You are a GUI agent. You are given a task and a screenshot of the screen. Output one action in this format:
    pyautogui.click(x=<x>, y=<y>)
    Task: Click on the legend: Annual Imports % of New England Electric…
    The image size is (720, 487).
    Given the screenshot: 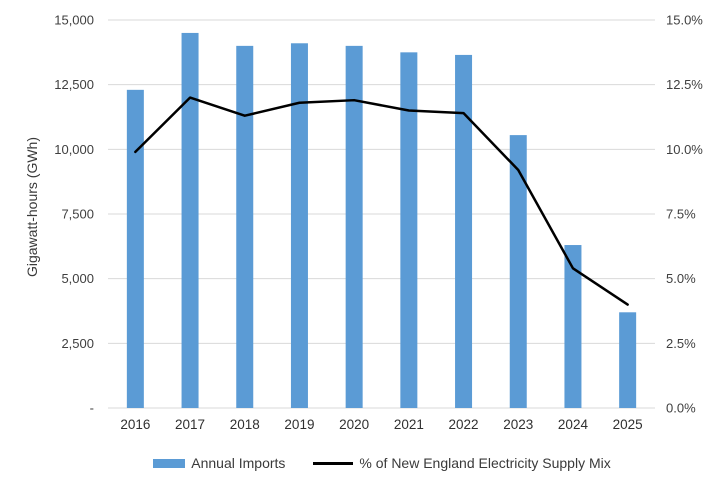 What is the action you would take?
    pyautogui.click(x=371, y=463)
    